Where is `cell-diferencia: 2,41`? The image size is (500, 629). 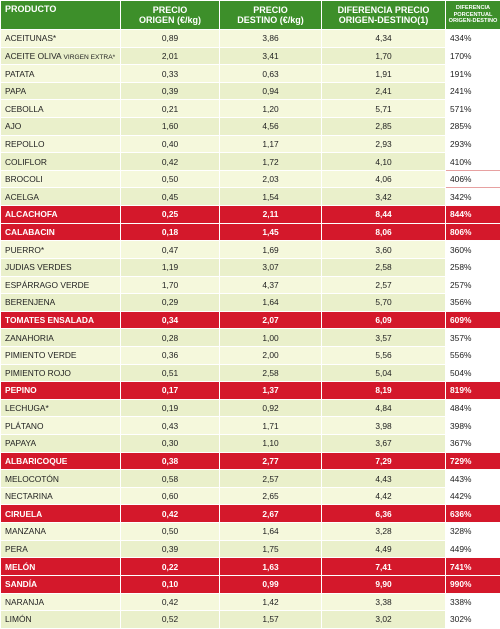 cell-diferencia: 2,41 is located at coordinates (384, 91).